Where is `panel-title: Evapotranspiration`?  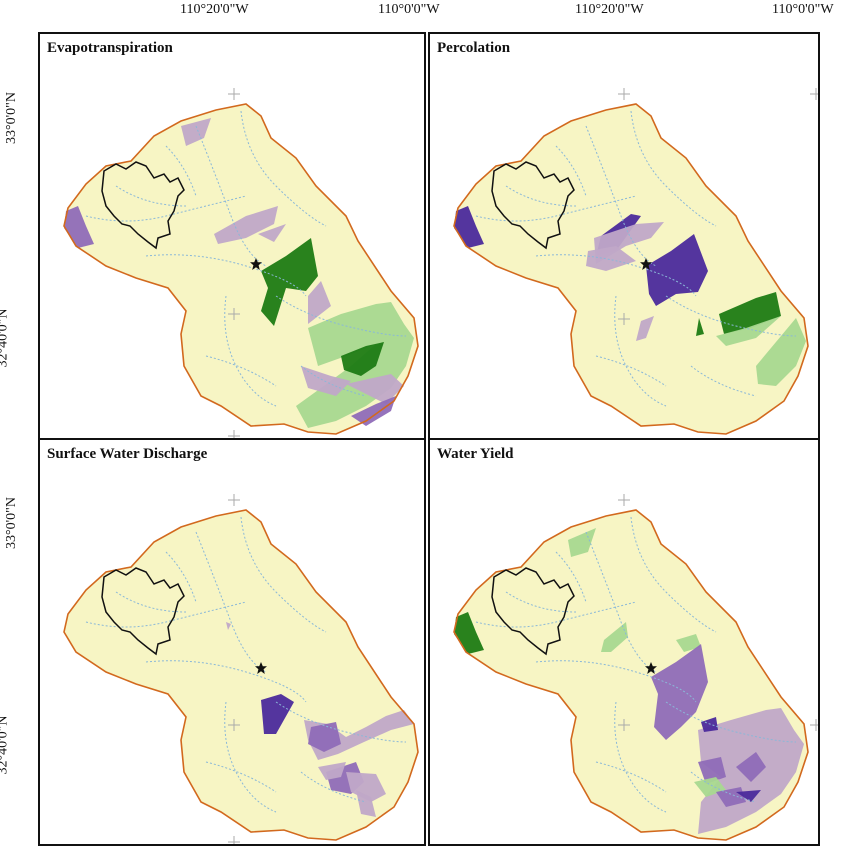
panel-title: Evapotranspiration is located at coordinates (110, 48).